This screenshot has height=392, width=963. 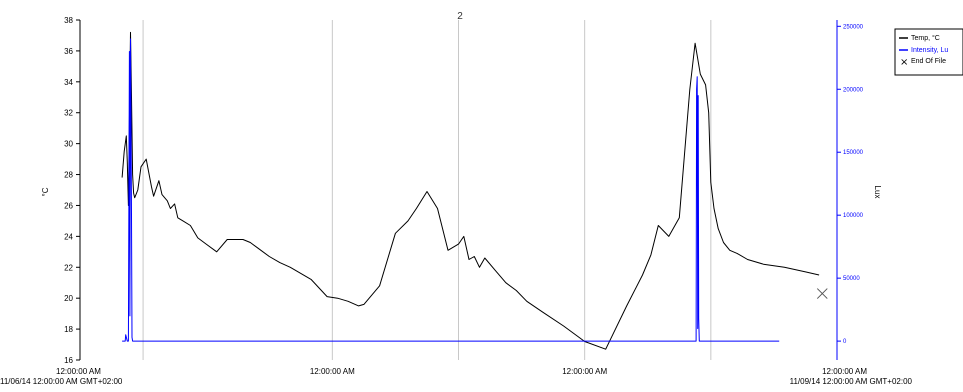 What do you see at coordinates (68, 144) in the screenshot?
I see `y-tick-label: 30` at bounding box center [68, 144].